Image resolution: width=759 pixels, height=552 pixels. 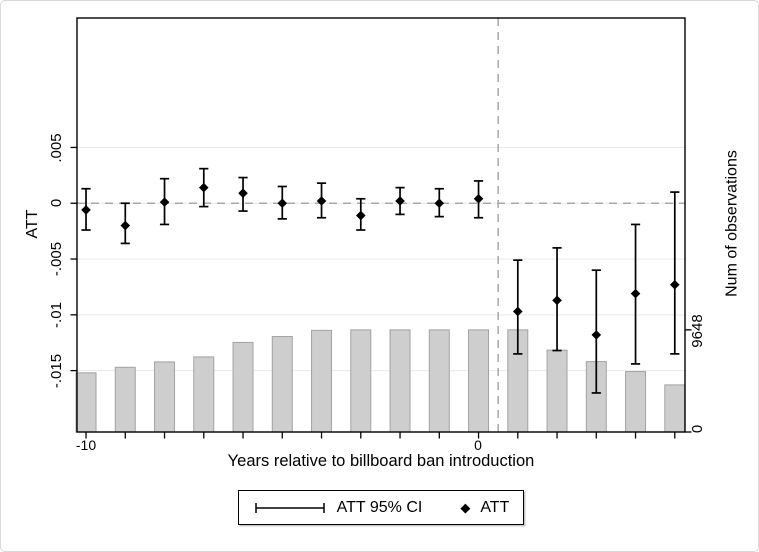 I want to click on y-axis-title: ATT, so click(x=32, y=224).